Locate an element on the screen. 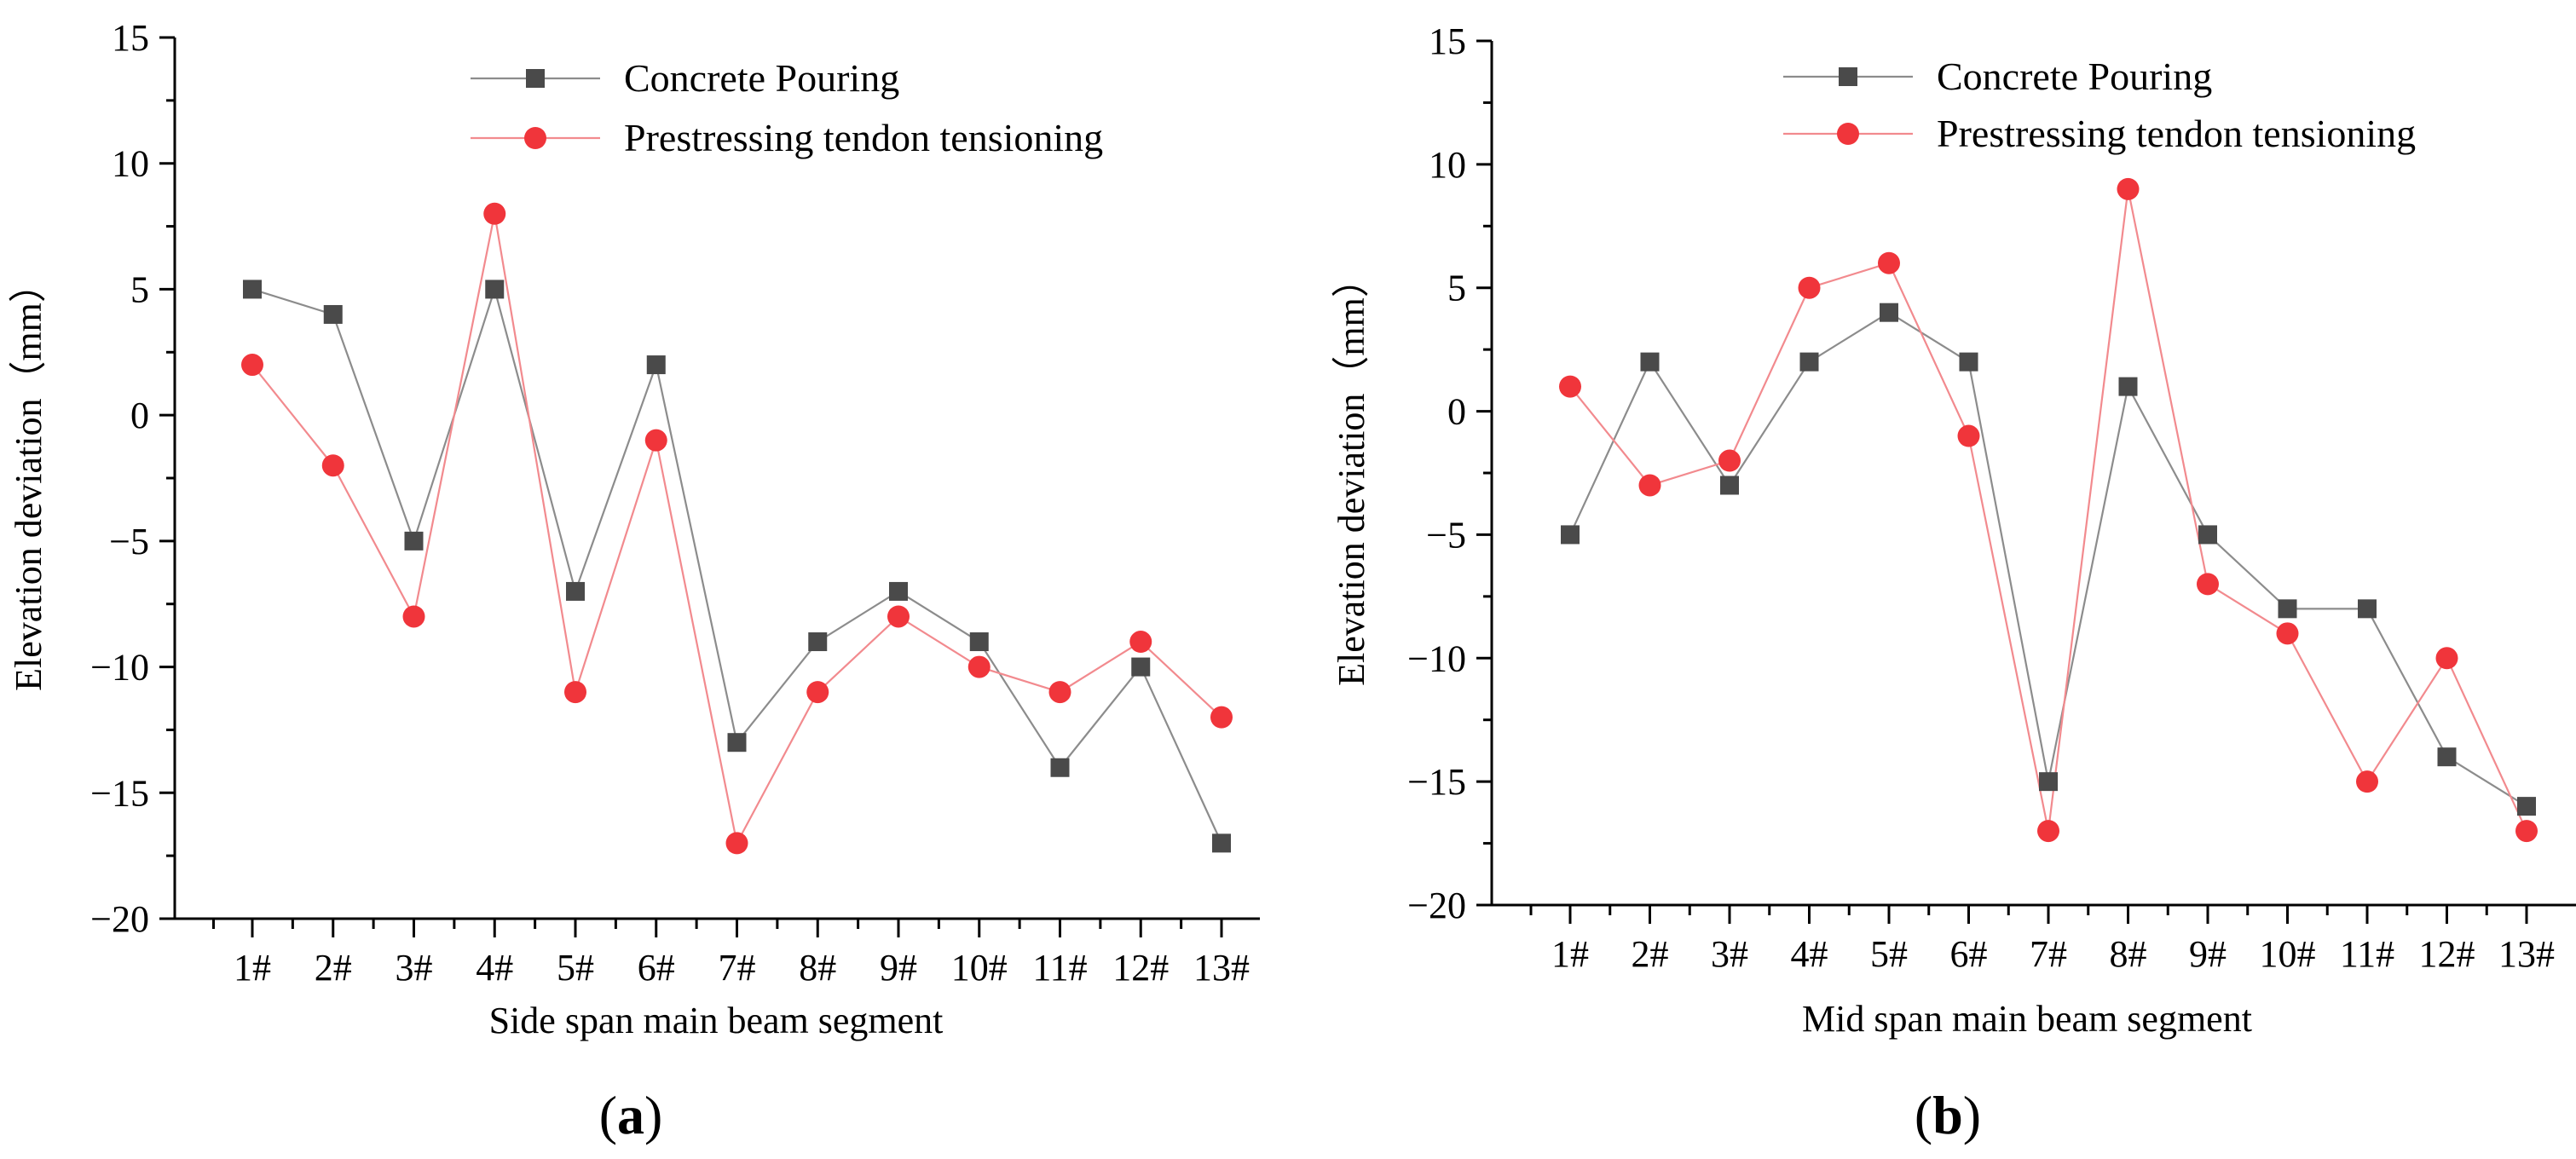  panel-b-x-tick-label: 7# is located at coordinates (2048, 954).